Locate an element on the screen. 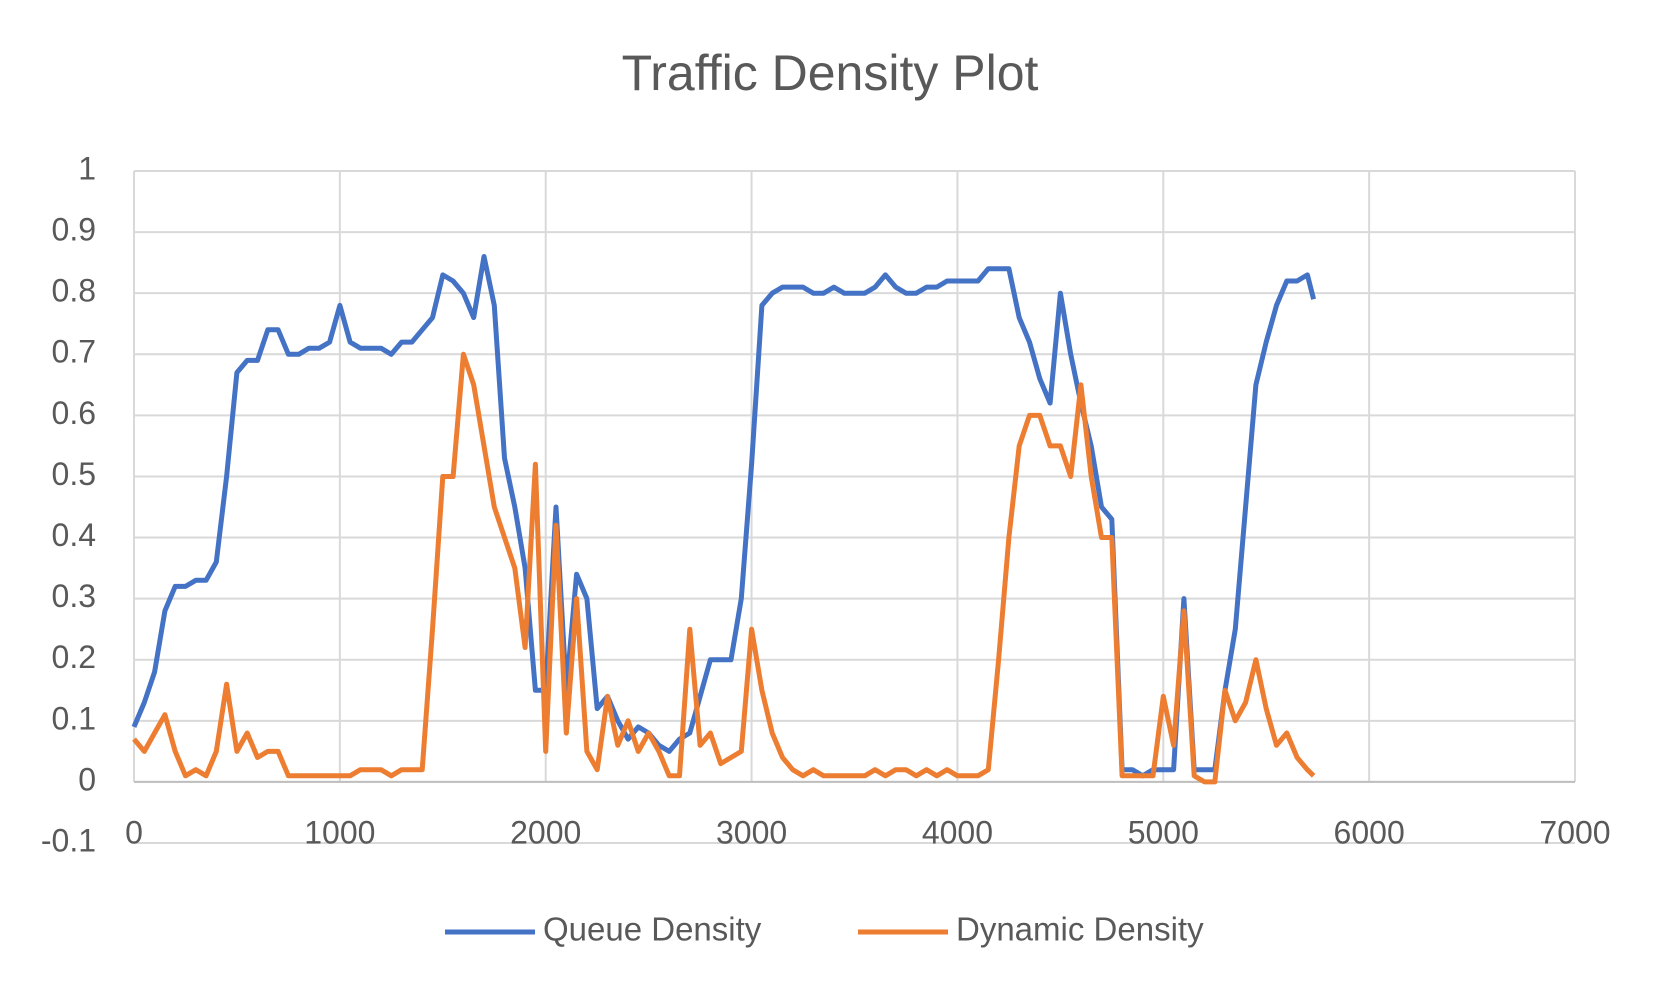  y-tick-label: 0.6 is located at coordinates (74, 413).